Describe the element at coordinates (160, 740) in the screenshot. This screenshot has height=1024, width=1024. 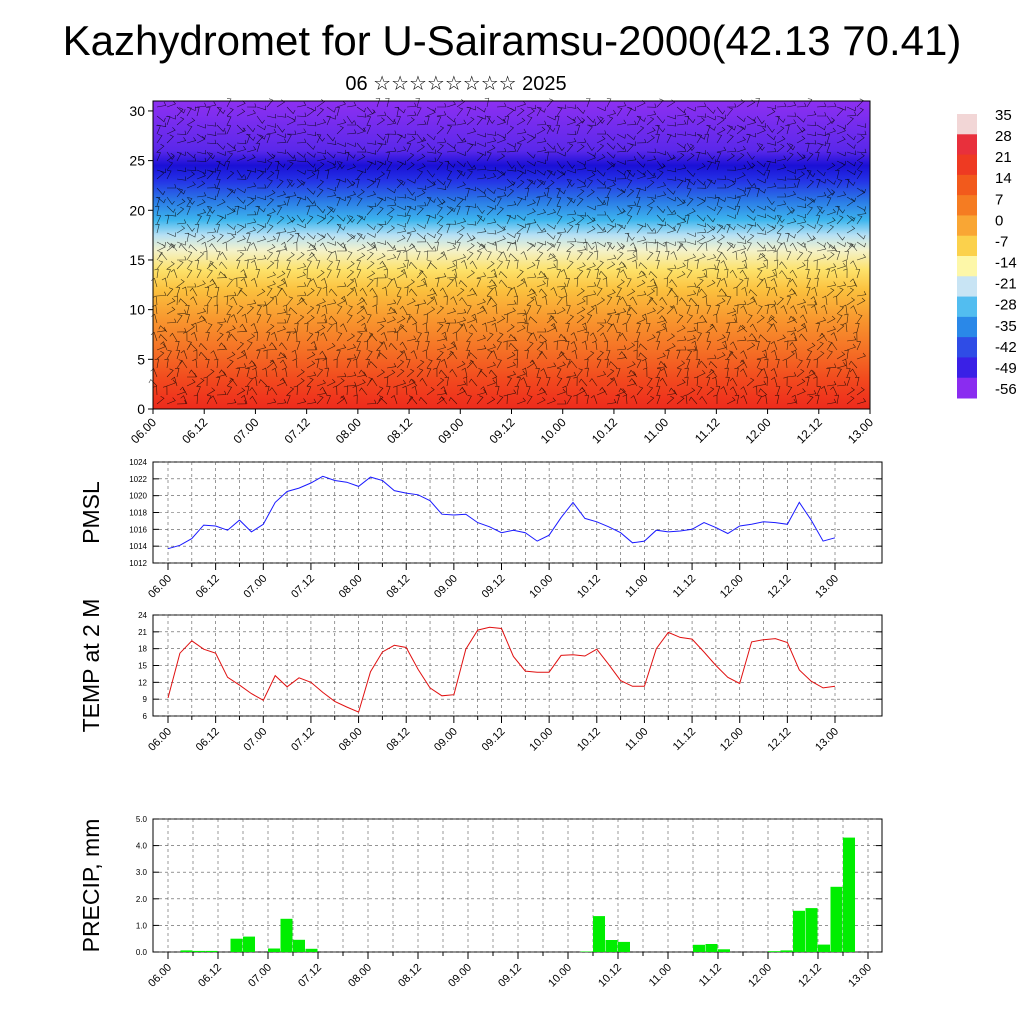
I see `temp-x-tick-label: 06.00` at that location.